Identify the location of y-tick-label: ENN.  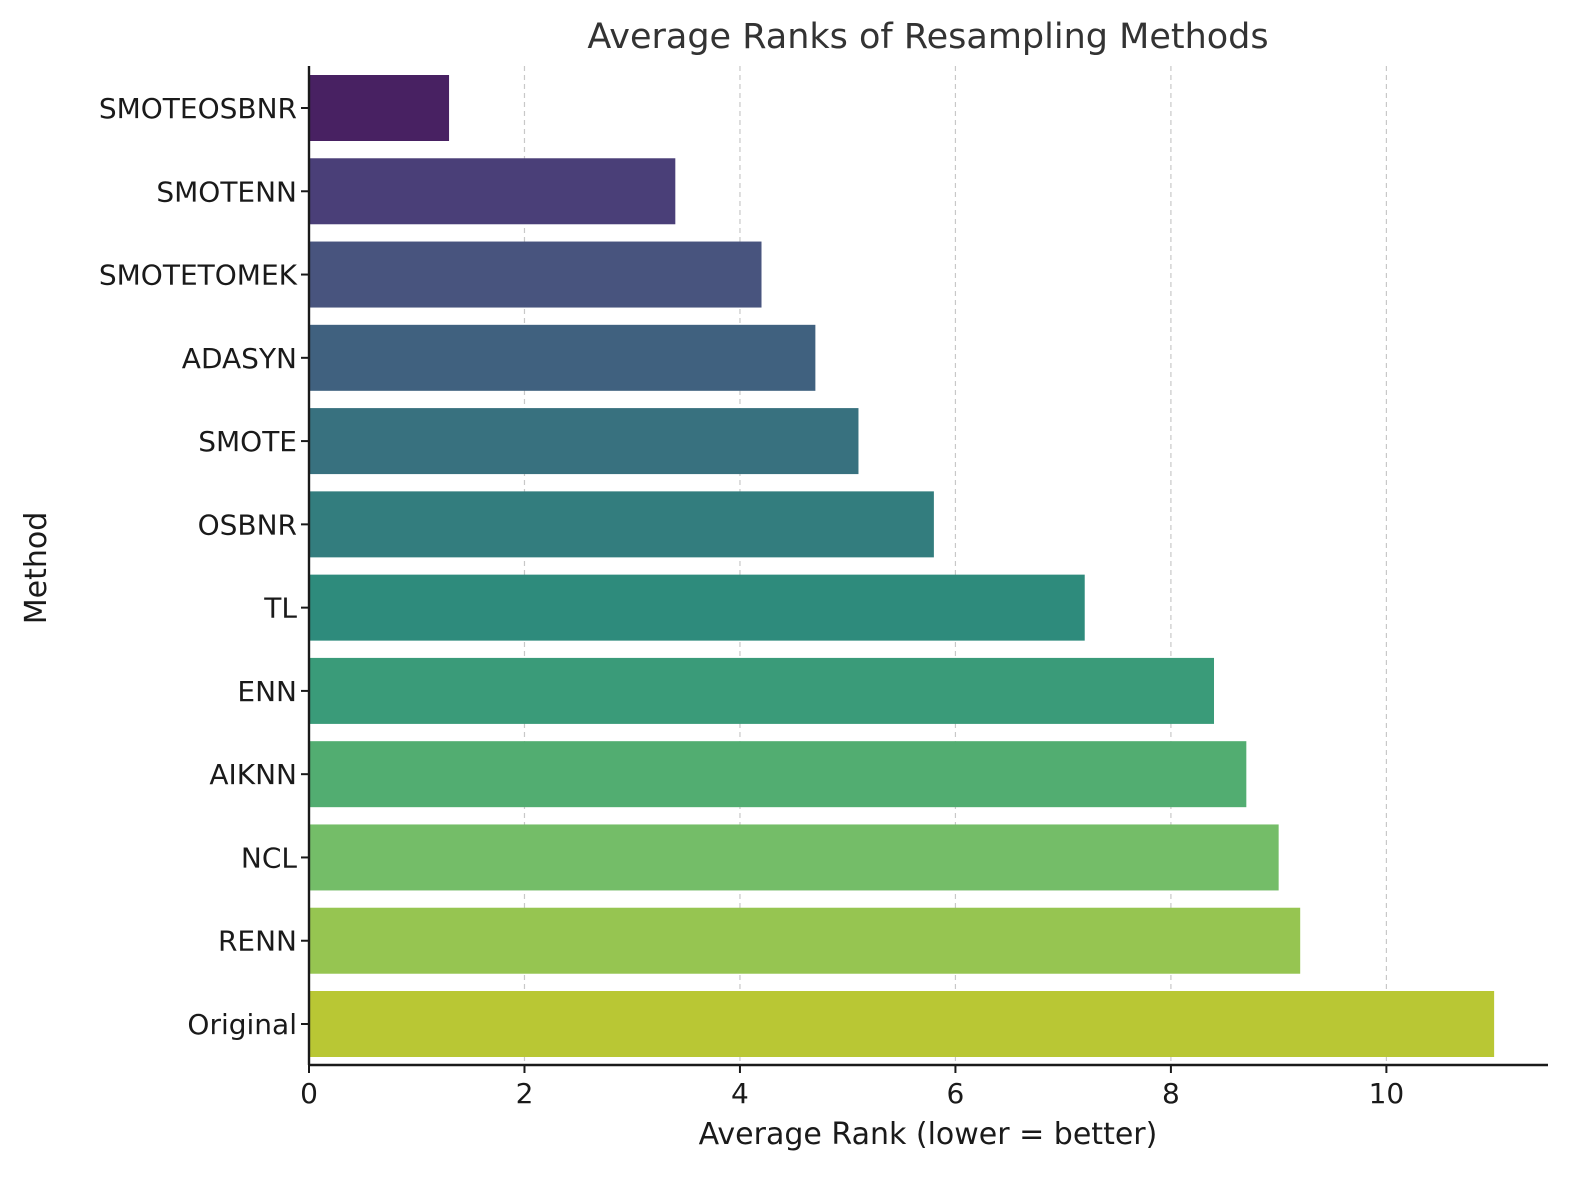
(267, 691).